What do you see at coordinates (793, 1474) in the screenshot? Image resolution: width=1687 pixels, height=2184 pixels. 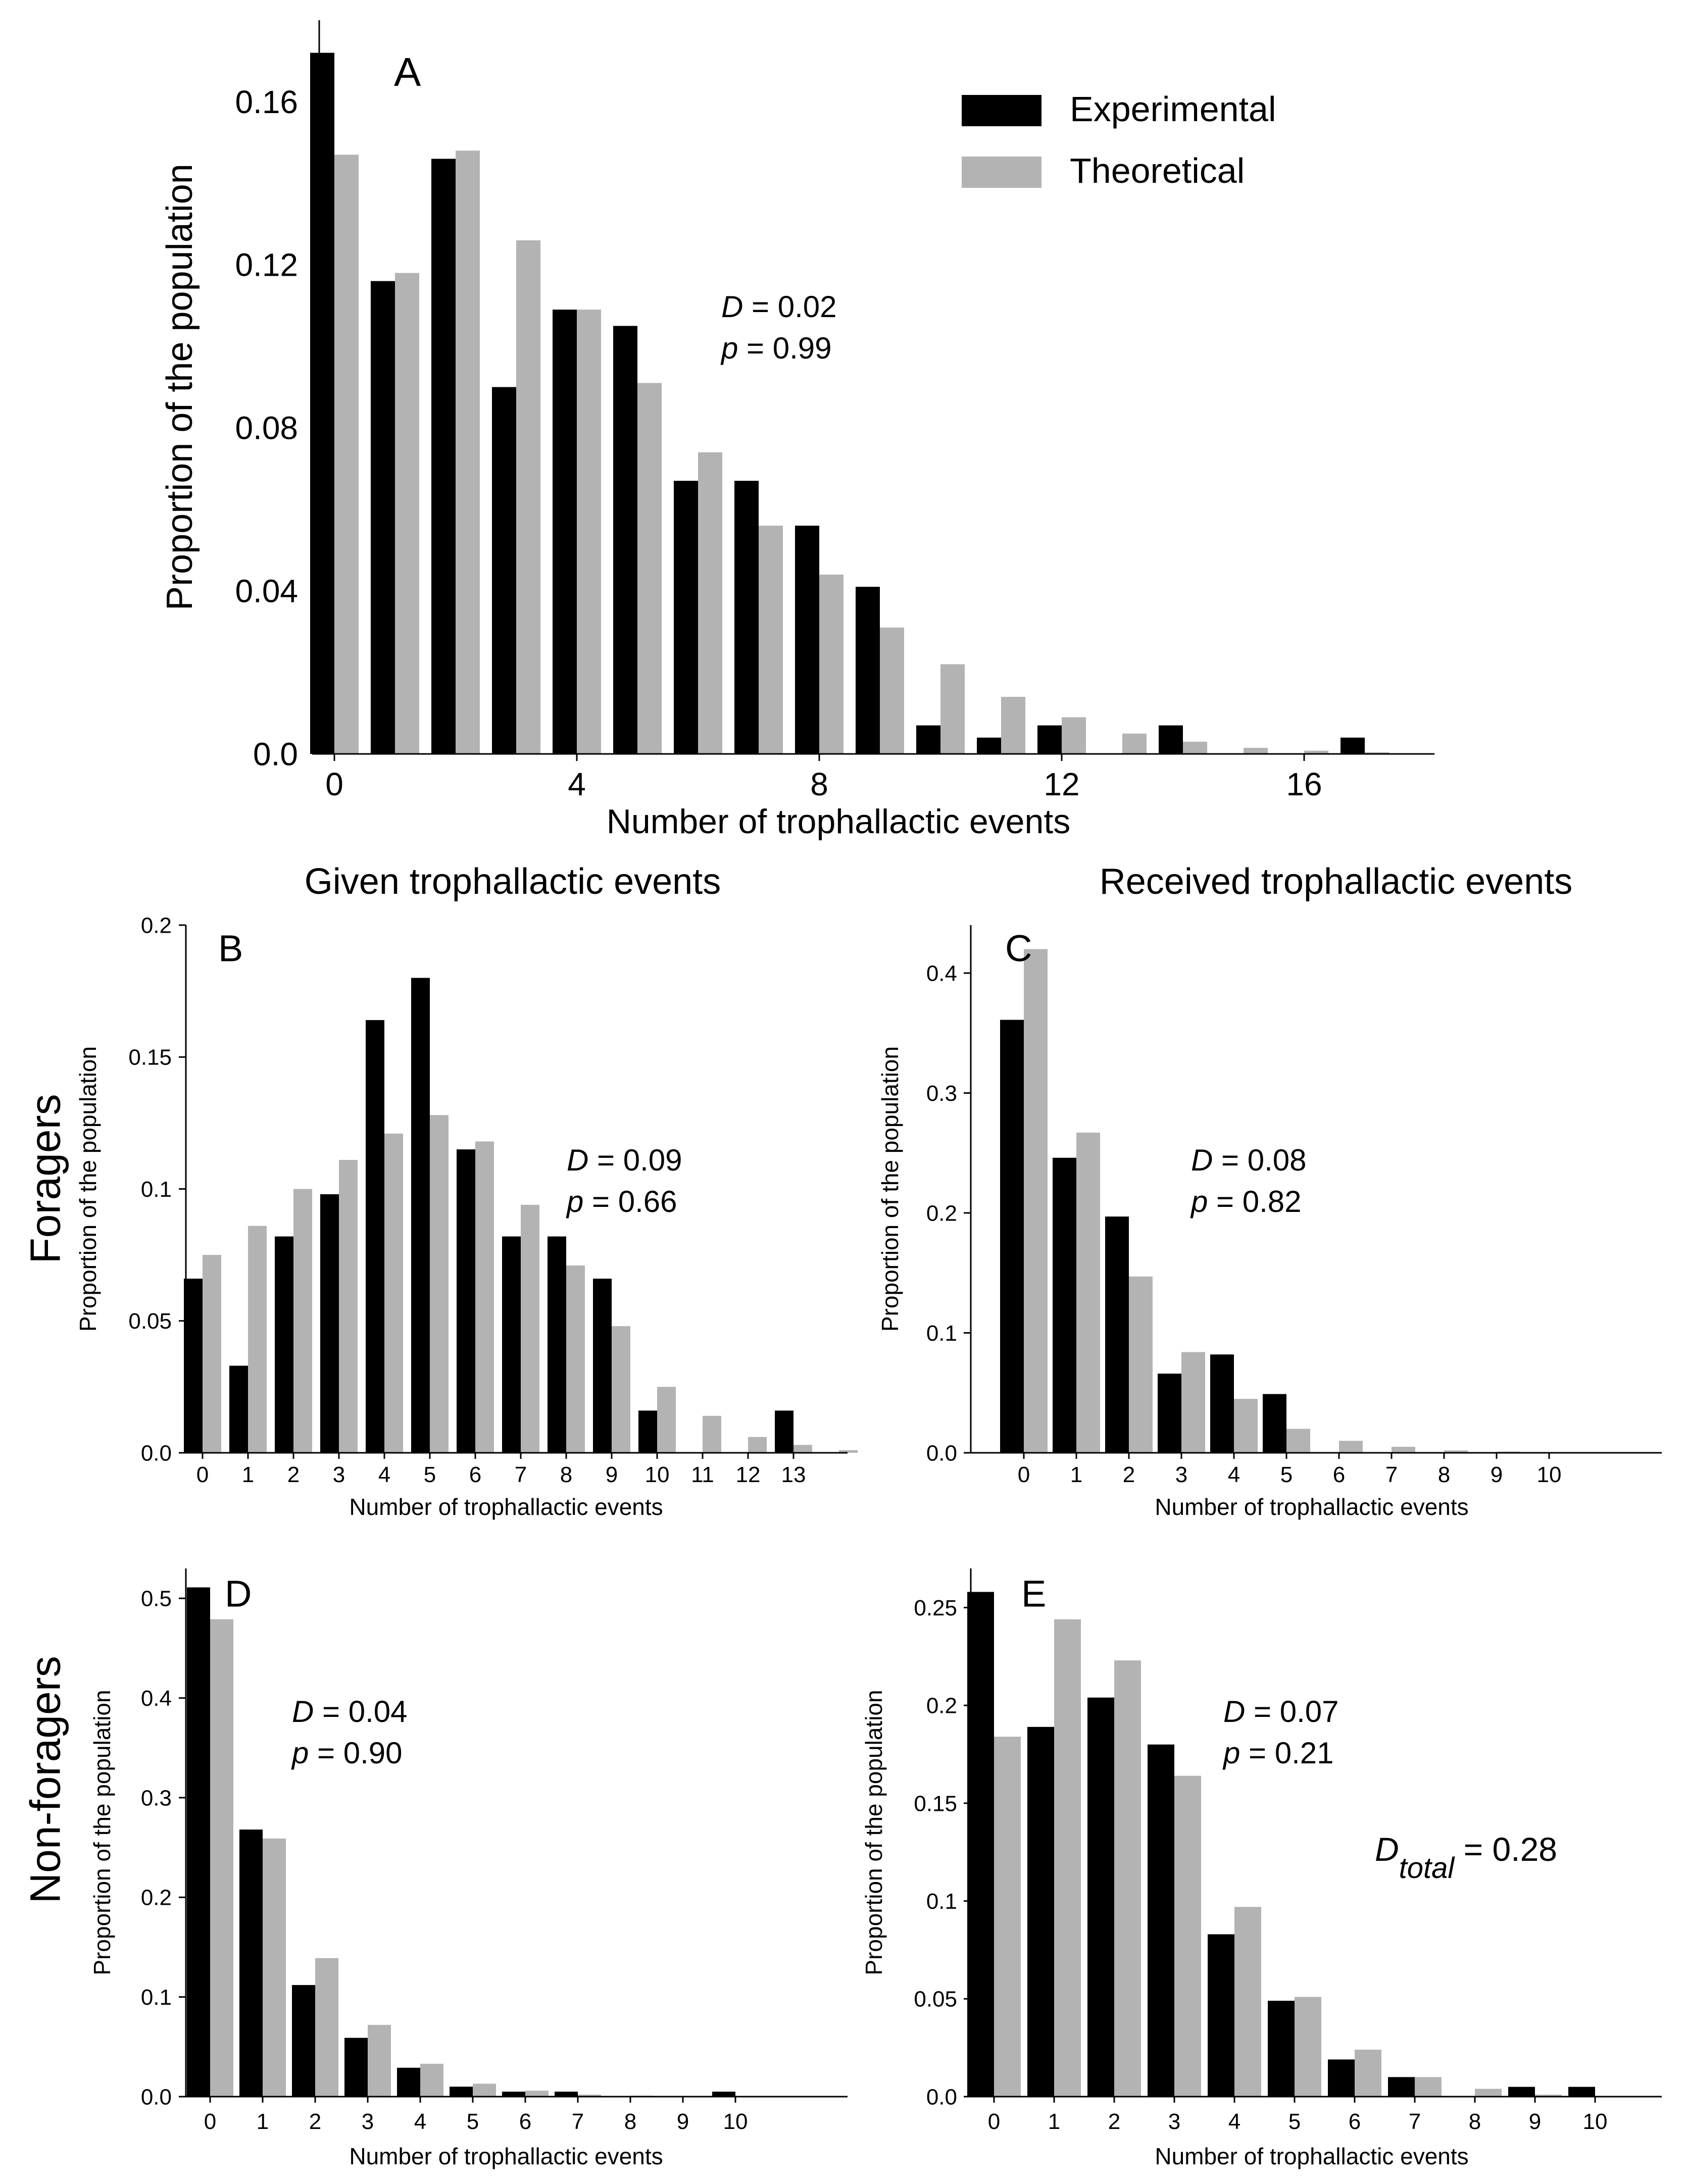 I see `x-tick-label-b: 13` at bounding box center [793, 1474].